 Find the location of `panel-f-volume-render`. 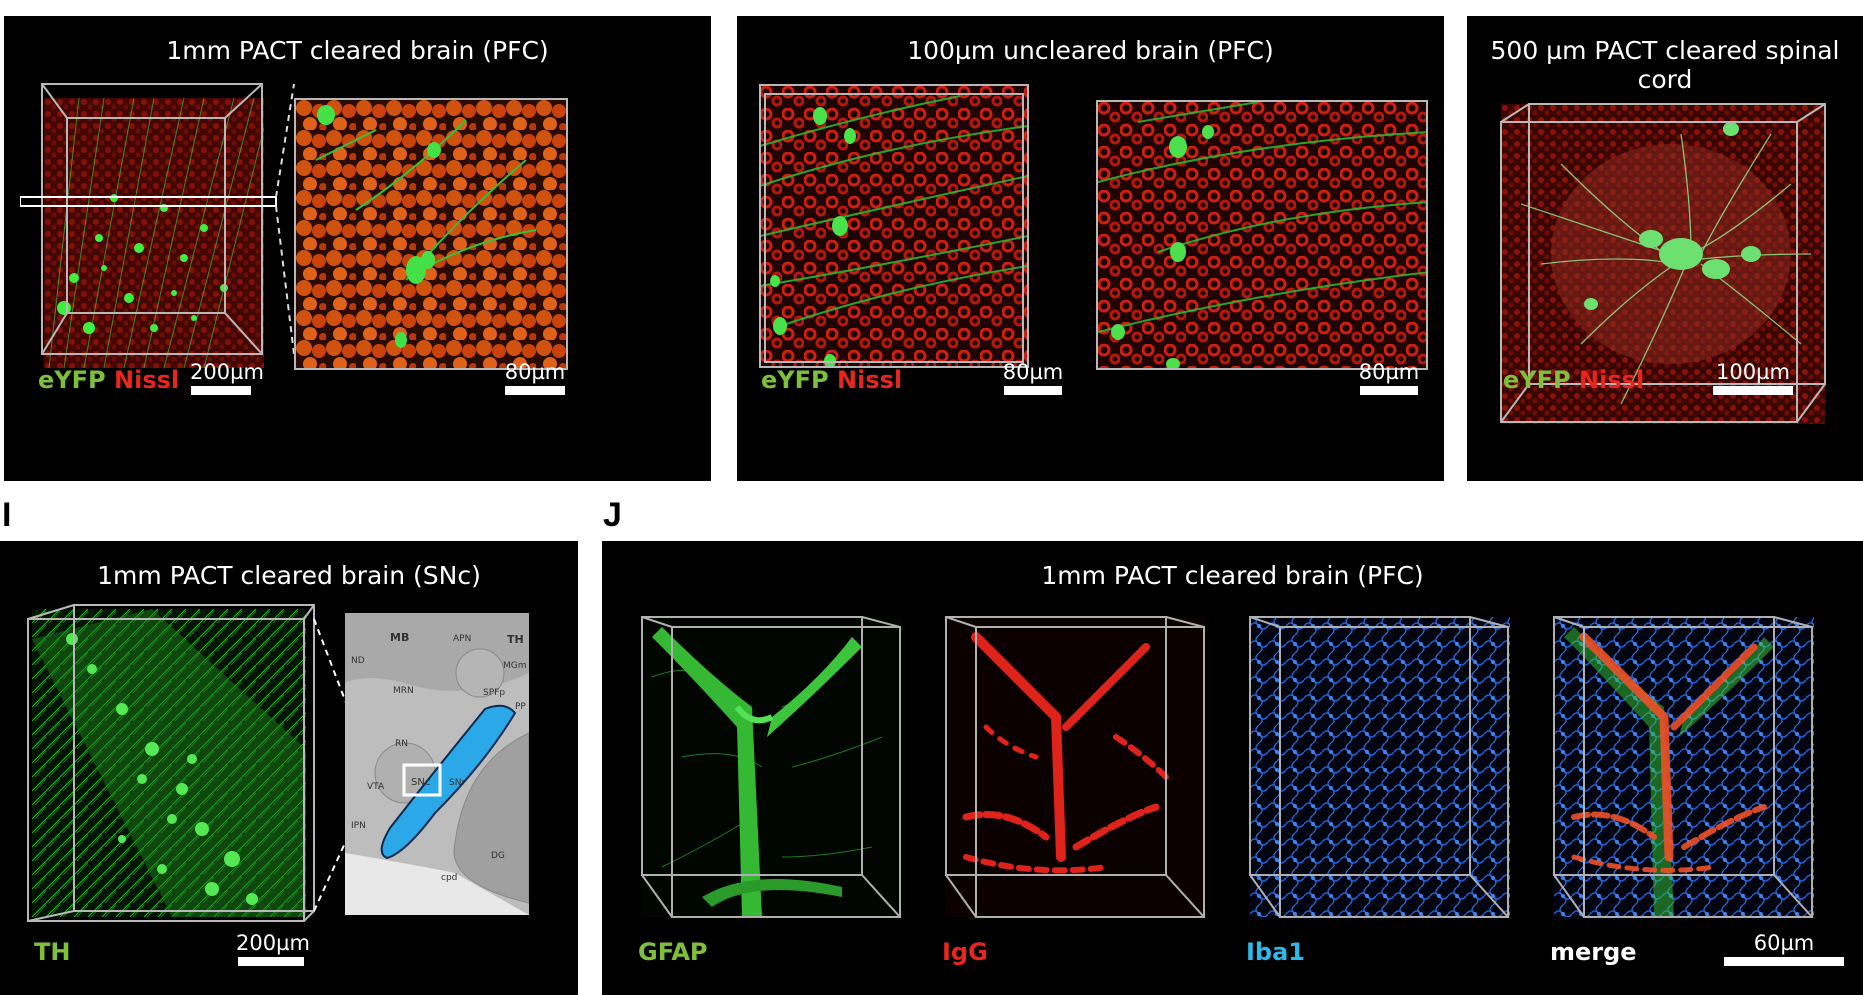

panel-f-volume-render is located at coordinates (154, 233).